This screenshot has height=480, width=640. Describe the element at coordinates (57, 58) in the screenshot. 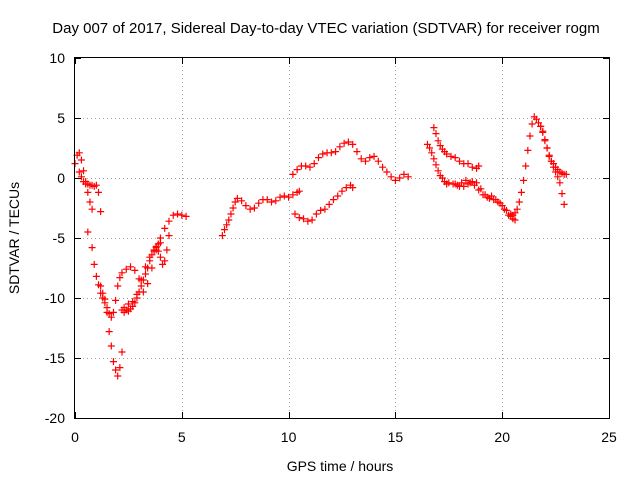

I see `y-tick-label: 10` at that location.